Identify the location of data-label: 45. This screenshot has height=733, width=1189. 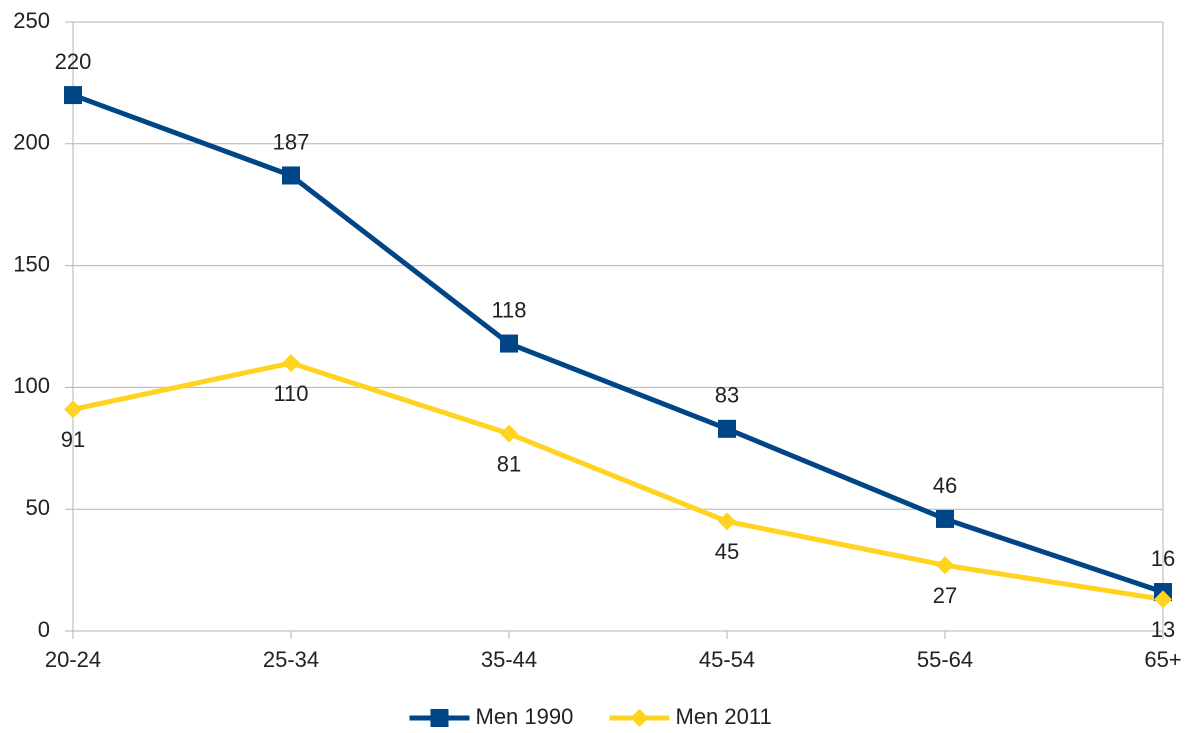
(727, 551).